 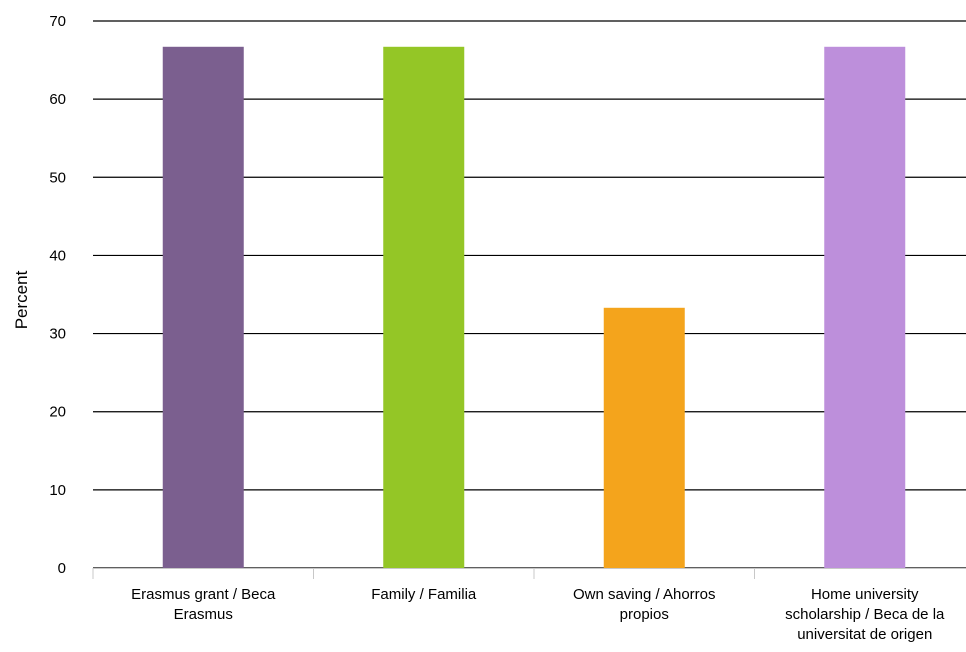 I want to click on y-tick-labels: 0 10 20 30 40 50 60 70, so click(x=57, y=295).